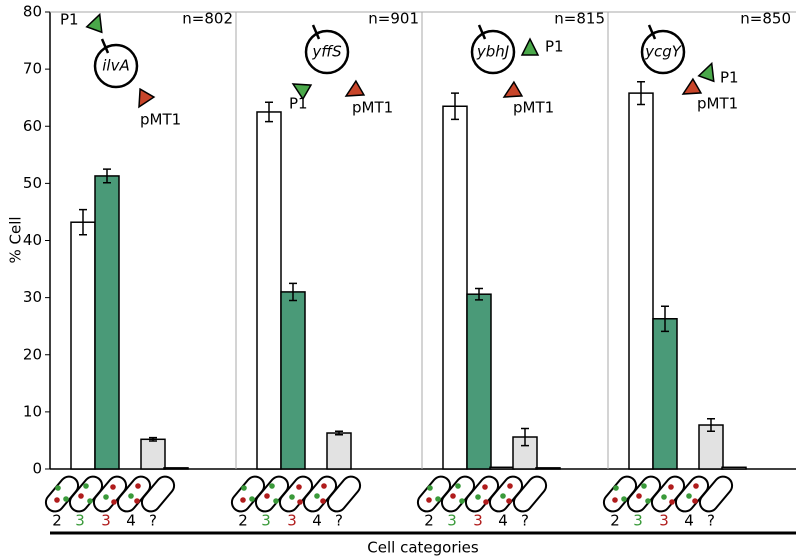 The width and height of the screenshot is (796, 559). I want to click on gene-name: ilvA, so click(115, 66).